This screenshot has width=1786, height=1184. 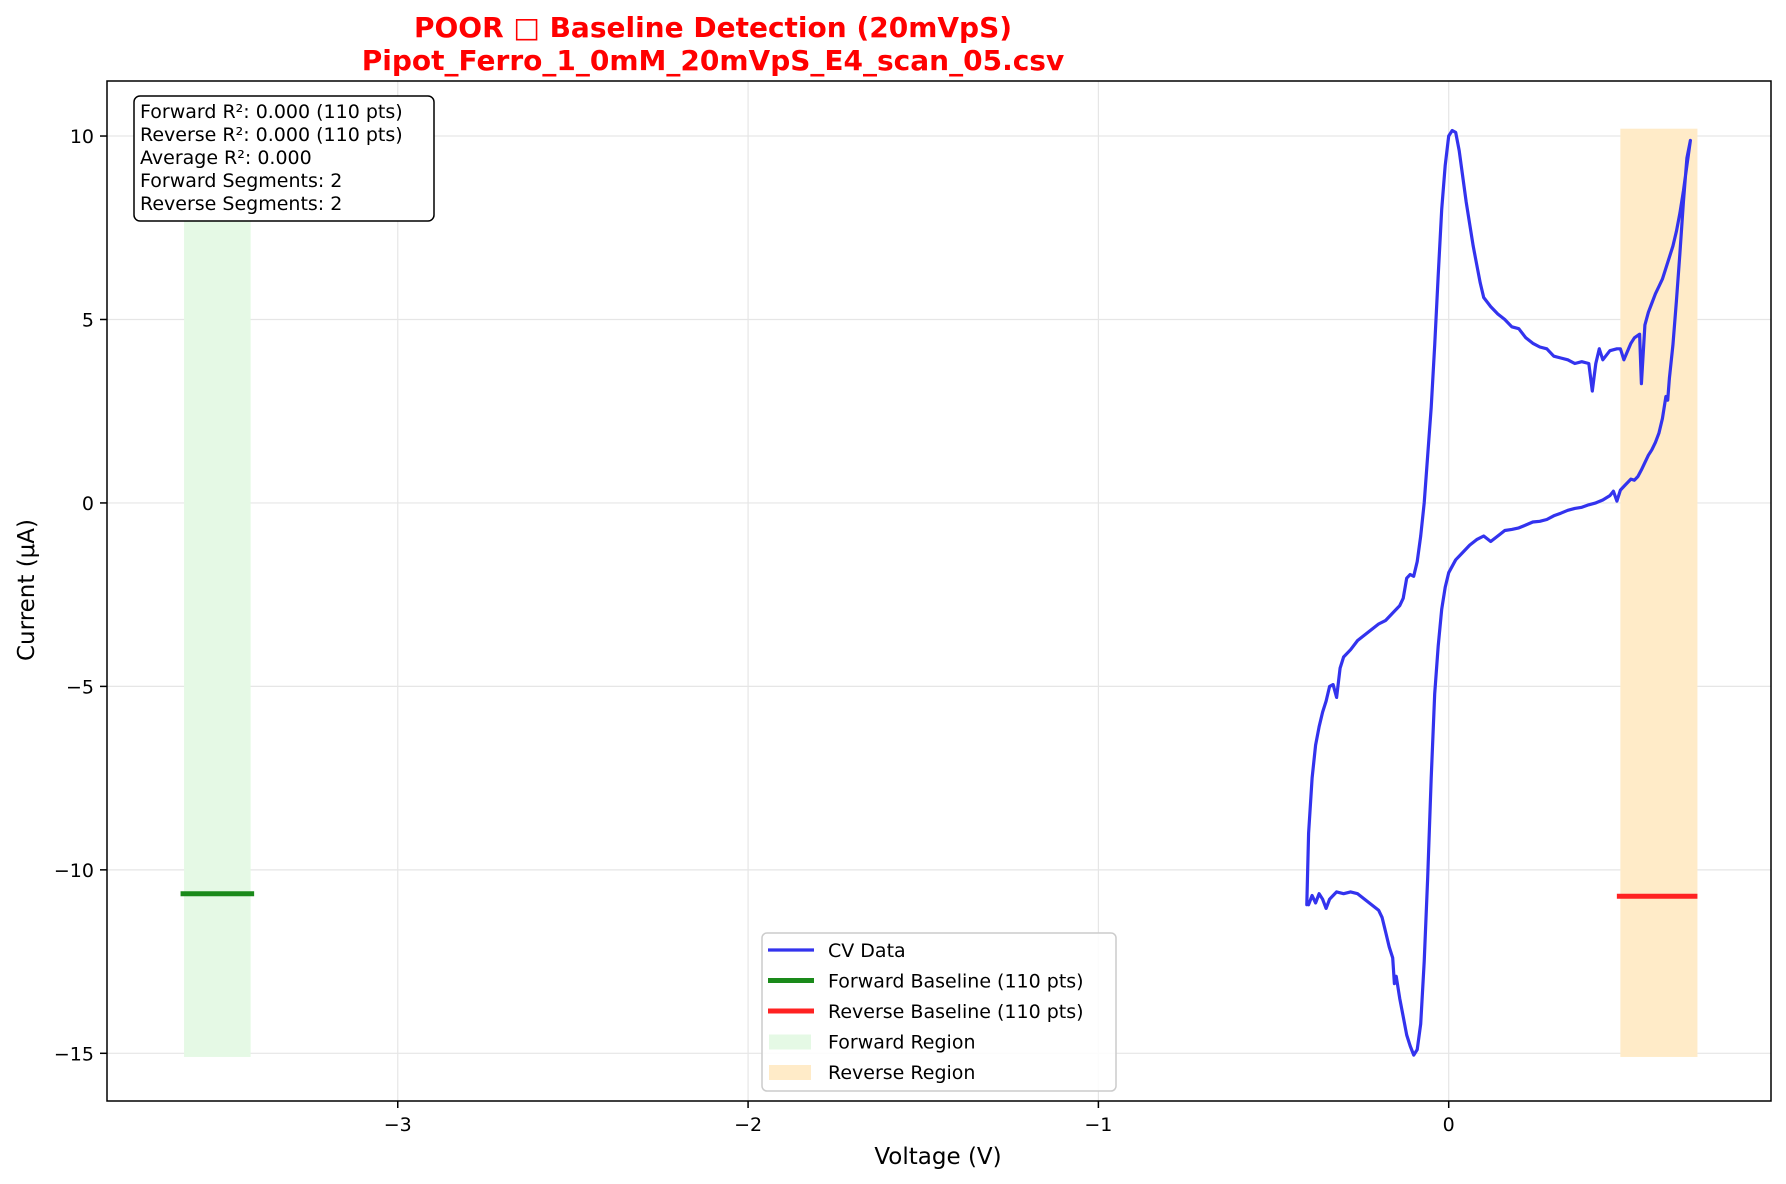 What do you see at coordinates (271, 135) in the screenshot?
I see `info-line-reverse-r2: Reverse R²: 0.000 (110 pts)` at bounding box center [271, 135].